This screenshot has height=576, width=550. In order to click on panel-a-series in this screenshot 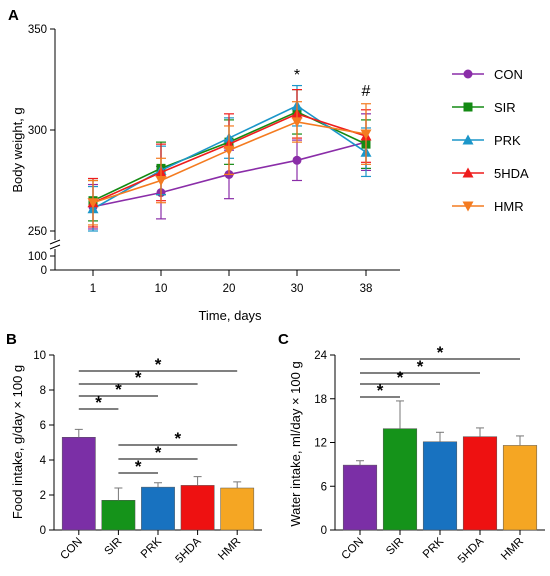, I will do `click(229, 158)`.